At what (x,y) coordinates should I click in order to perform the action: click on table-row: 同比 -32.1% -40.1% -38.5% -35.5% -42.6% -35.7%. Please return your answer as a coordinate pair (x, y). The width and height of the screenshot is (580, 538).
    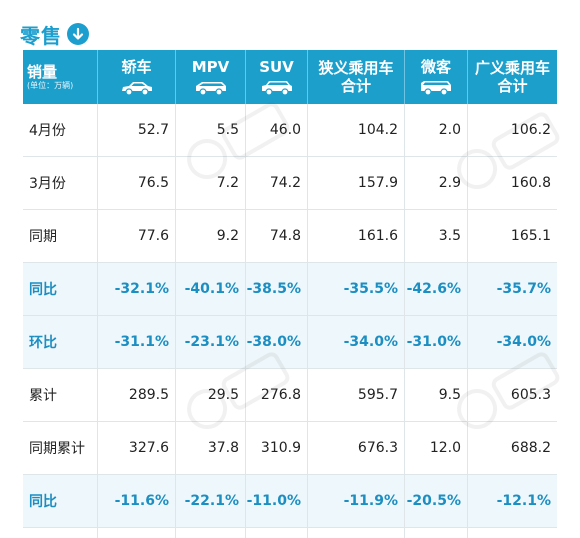
    Looking at the image, I should click on (290, 289).